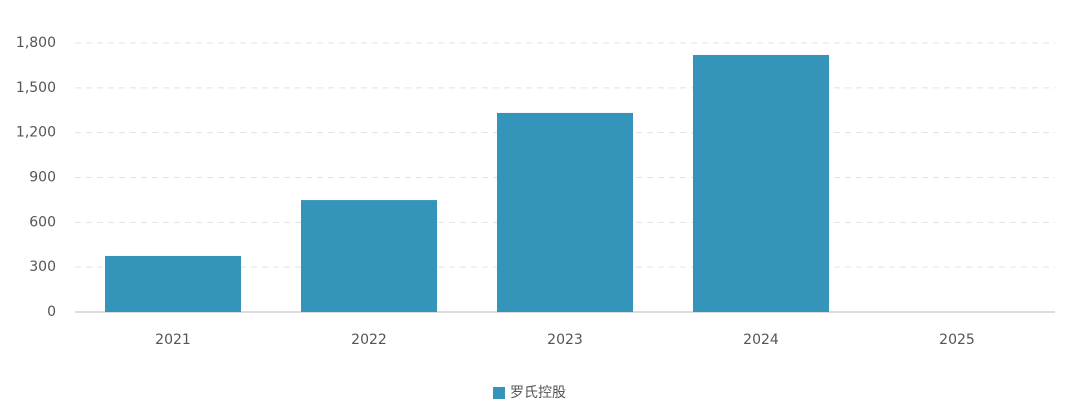  I want to click on y-tick-label: 1,800, so click(36, 43).